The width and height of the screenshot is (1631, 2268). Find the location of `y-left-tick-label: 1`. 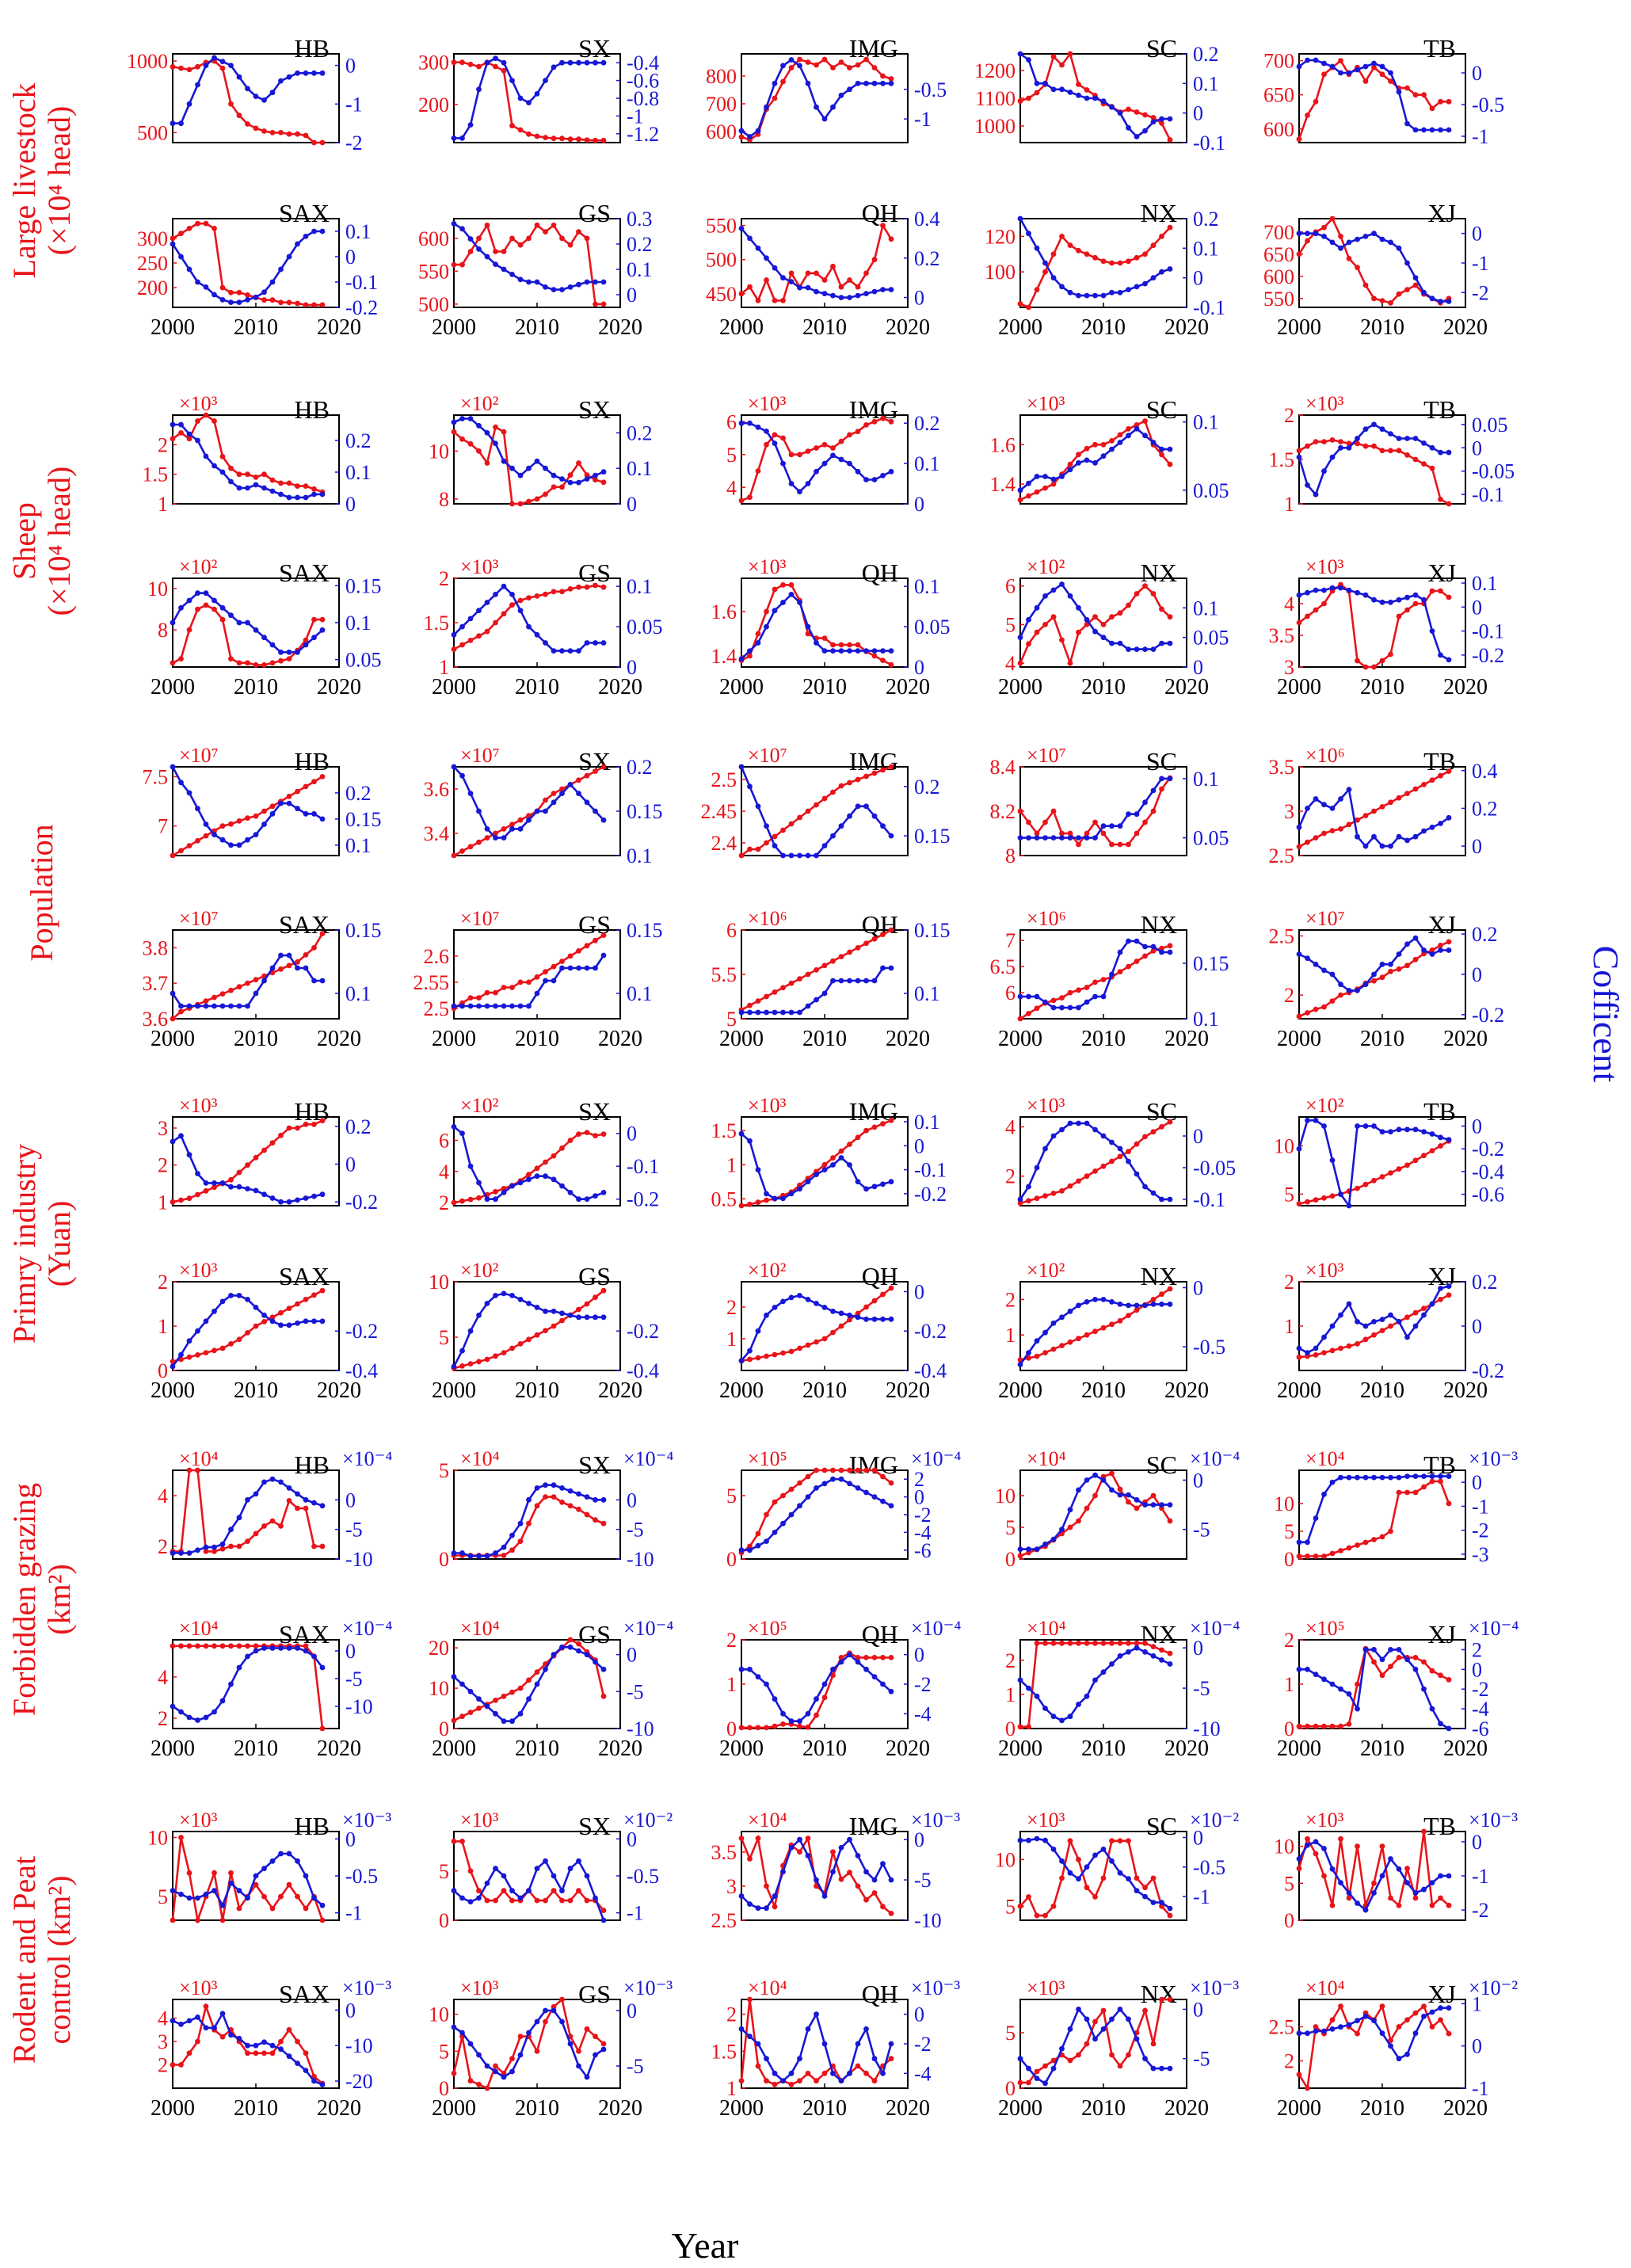

y-left-tick-label: 1 is located at coordinates (163, 504).